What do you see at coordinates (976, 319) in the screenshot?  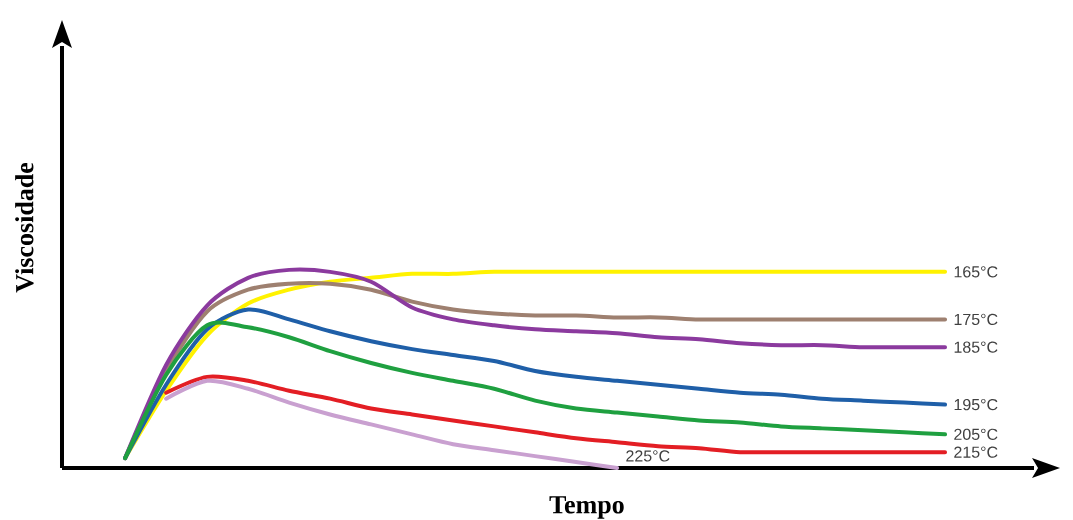 I see `series-label: 175°C` at bounding box center [976, 319].